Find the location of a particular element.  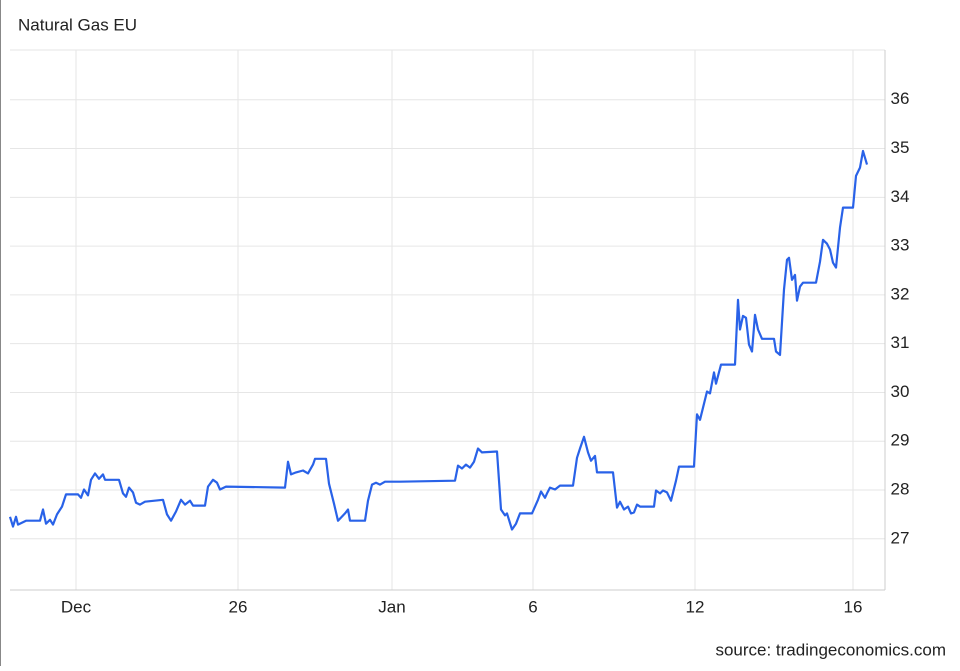

y-tick-label: 34 is located at coordinates (900, 196).